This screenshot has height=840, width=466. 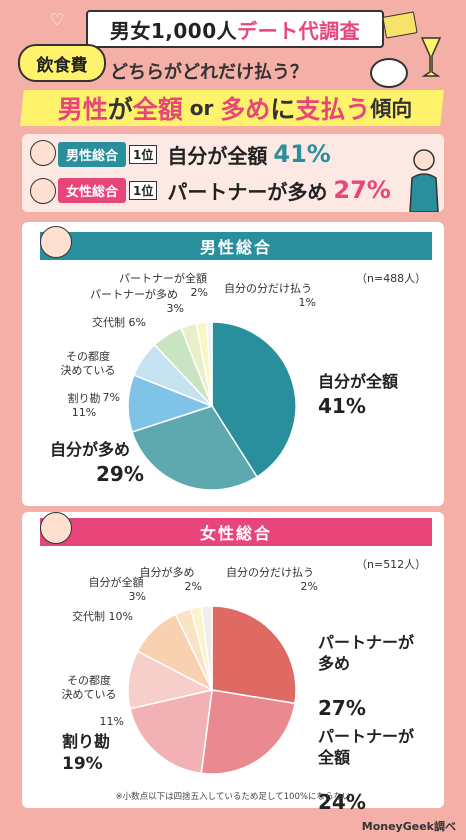 What do you see at coordinates (119, 322) in the screenshot?
I see `male-label-turn: 交代制 6%` at bounding box center [119, 322].